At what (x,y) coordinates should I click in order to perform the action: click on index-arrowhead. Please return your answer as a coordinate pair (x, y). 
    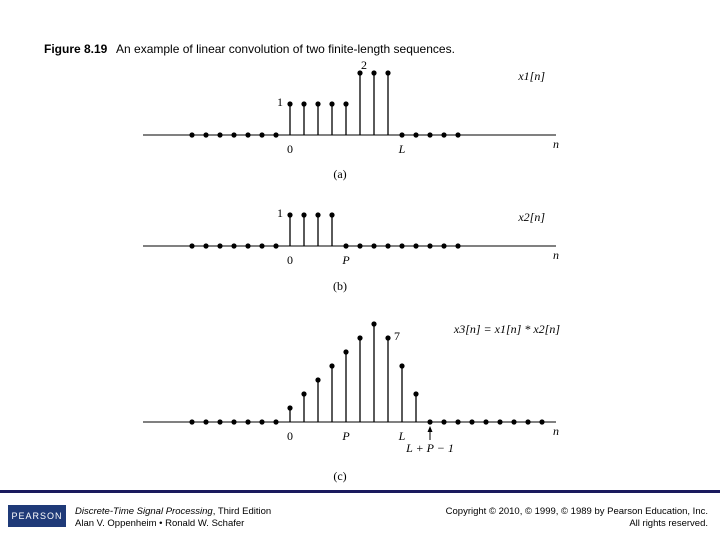
    Looking at the image, I should click on (430, 429).